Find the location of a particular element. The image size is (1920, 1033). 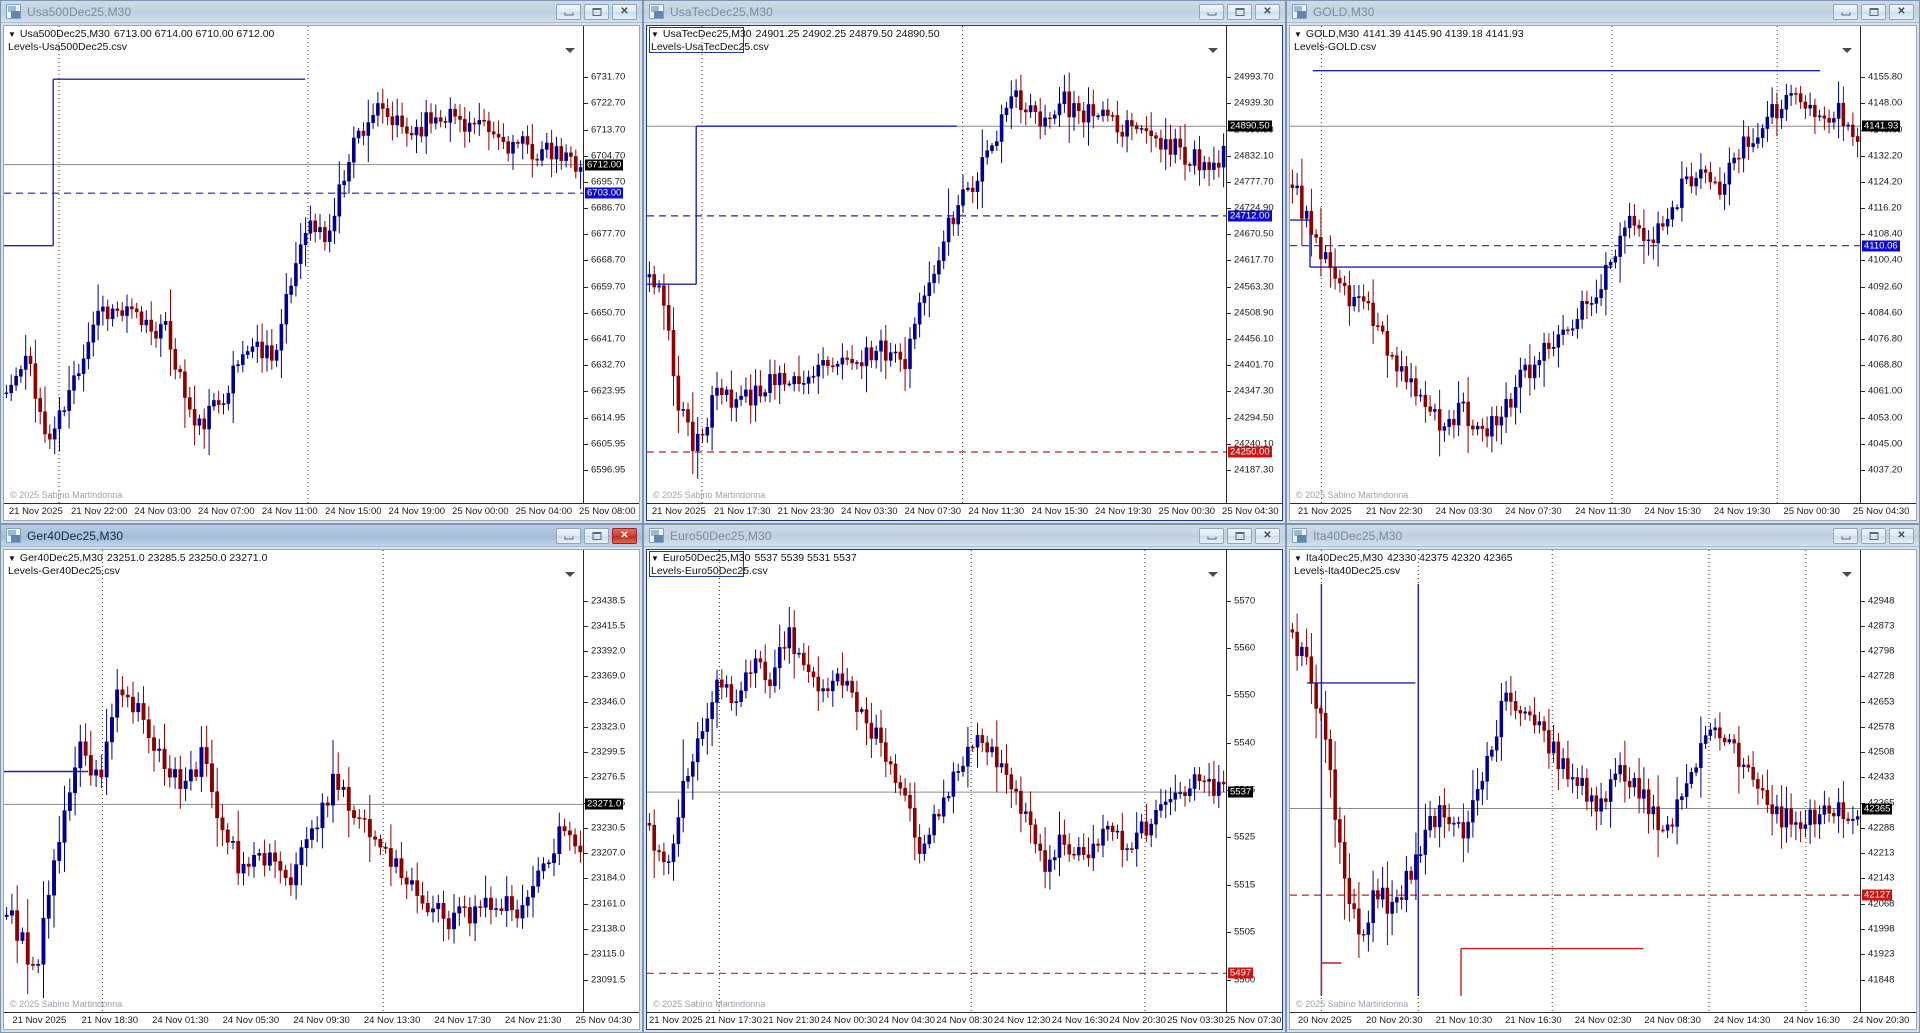

titlebar-gold: GOLD,M30 ✕ is located at coordinates (1603, 12).